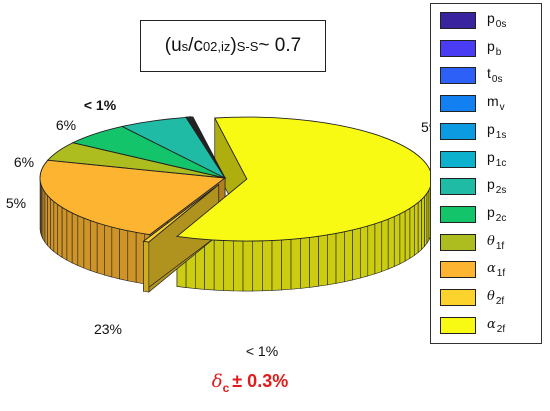 The width and height of the screenshot is (550, 411). What do you see at coordinates (486, 269) in the screenshot?
I see `legend-item-alpha-1f: α1f` at bounding box center [486, 269].